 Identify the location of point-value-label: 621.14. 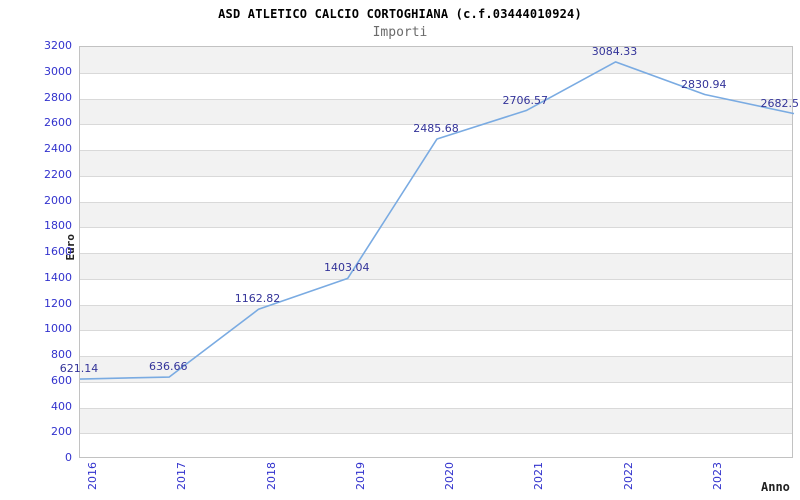
(79, 369).